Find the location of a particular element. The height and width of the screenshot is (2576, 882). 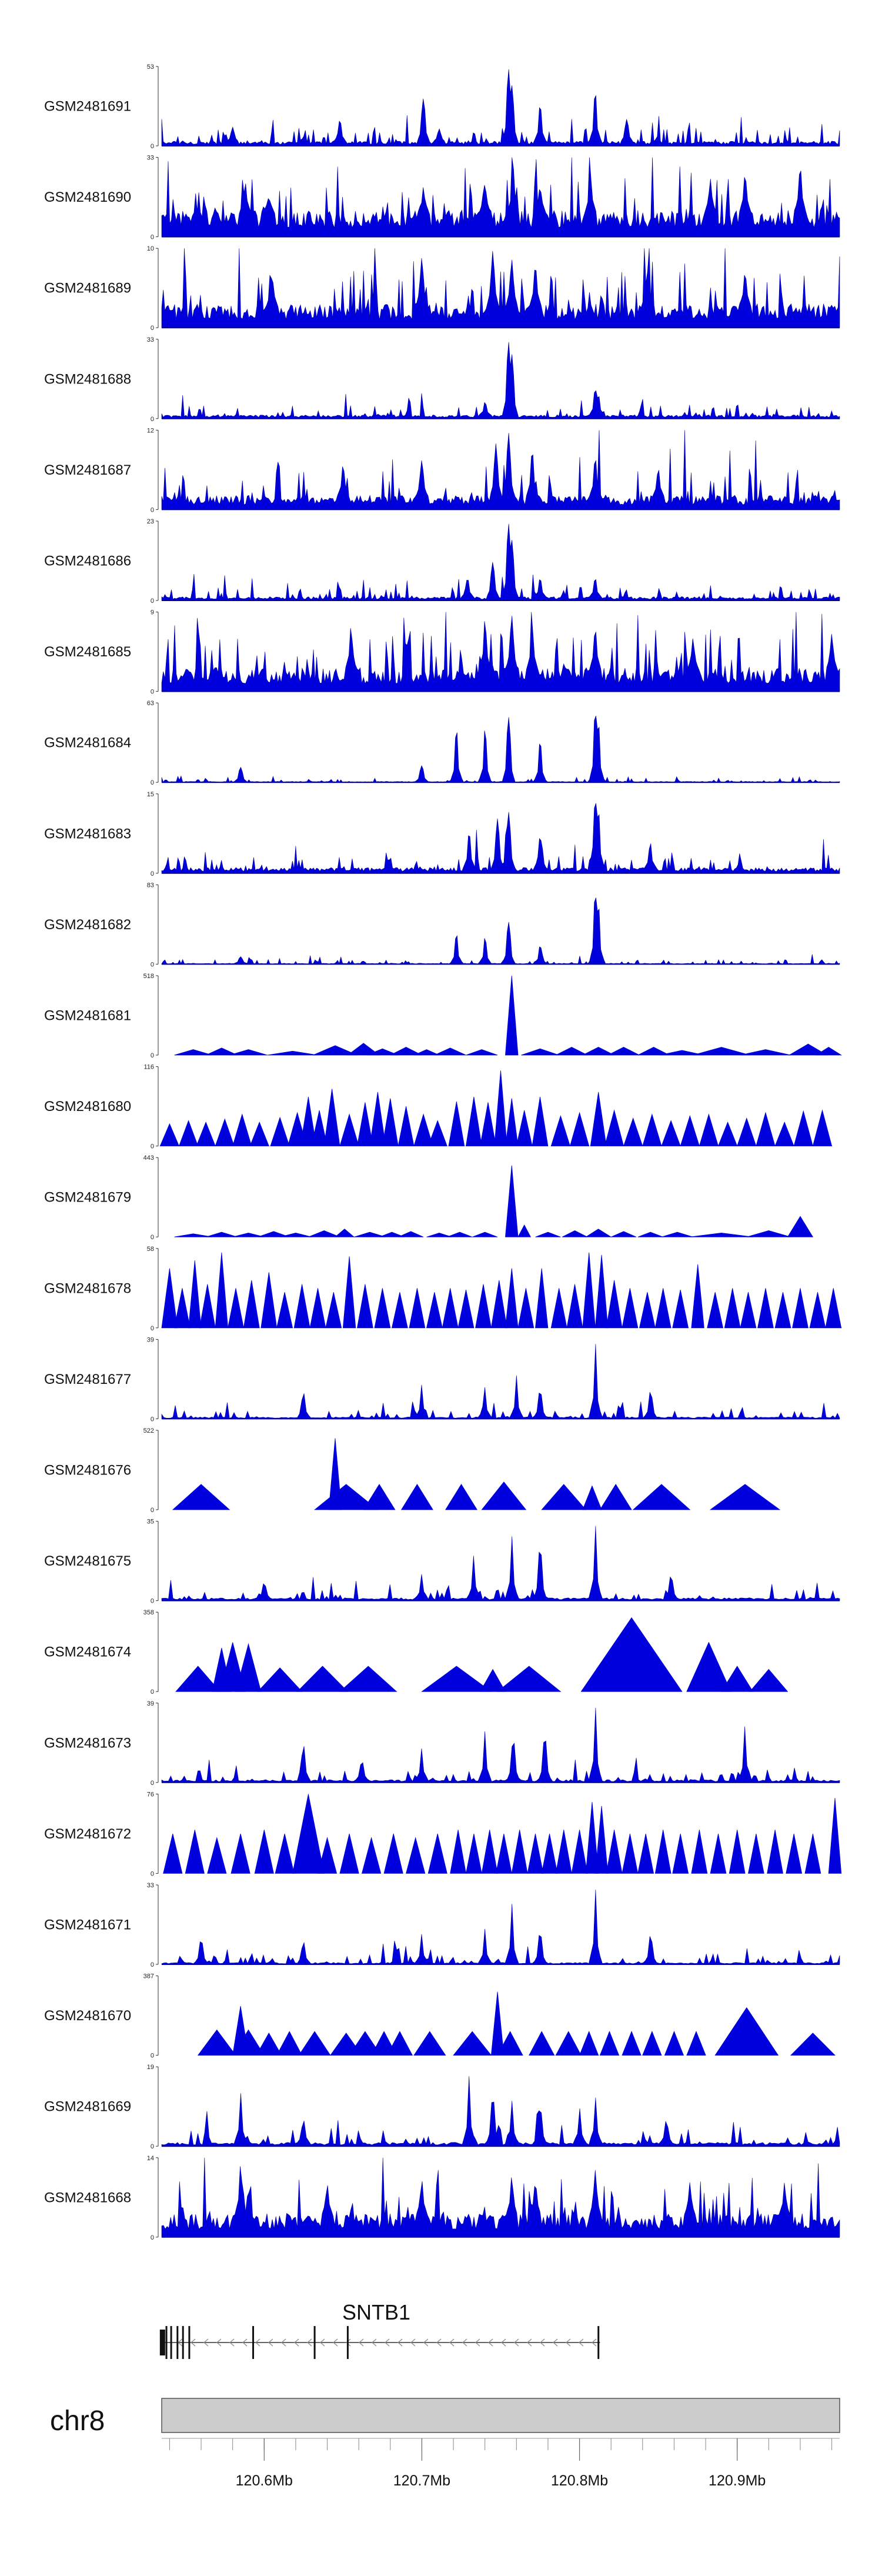

tick-label: 120.7Mb is located at coordinates (421, 2480).